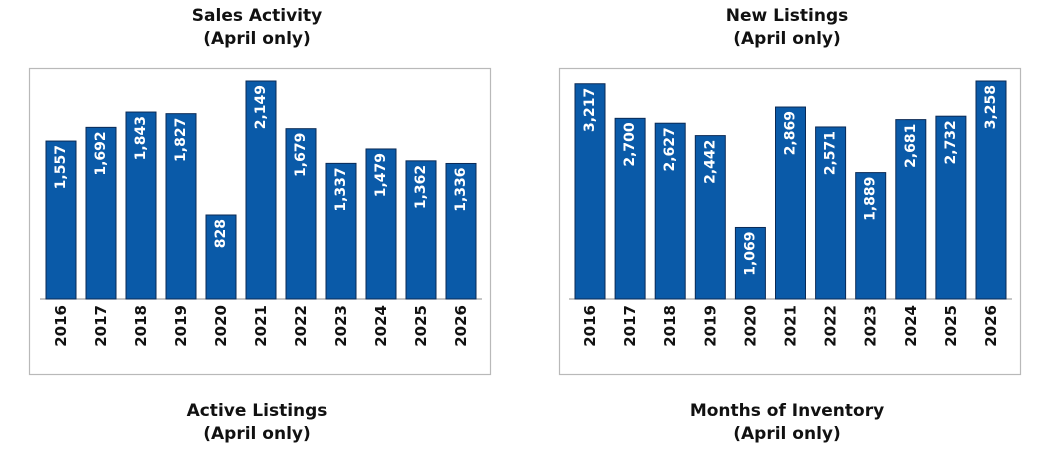 The width and height of the screenshot is (1050, 453). I want to click on sales-x-tick-2024: 2024, so click(381, 326).